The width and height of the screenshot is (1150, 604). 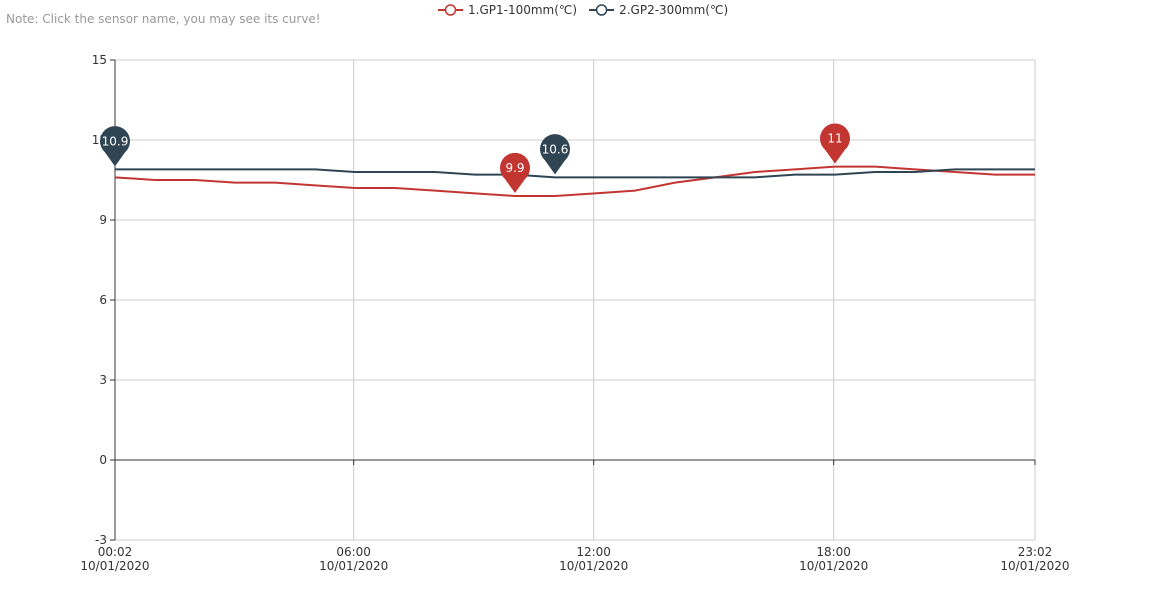 I want to click on legend-item: 2.GP2-300mm(℃), so click(x=658, y=10).